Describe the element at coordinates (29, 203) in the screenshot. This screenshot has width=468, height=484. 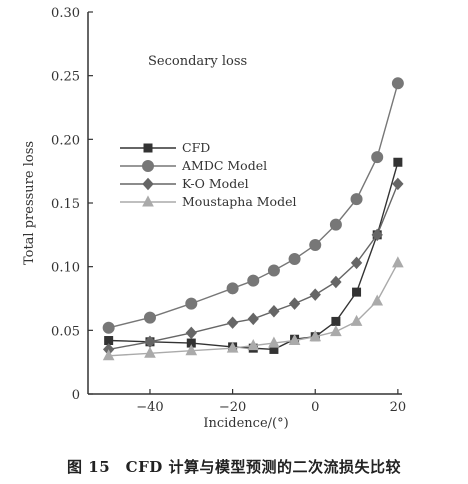
I see `y-axis-title: Total pressure loss` at that location.